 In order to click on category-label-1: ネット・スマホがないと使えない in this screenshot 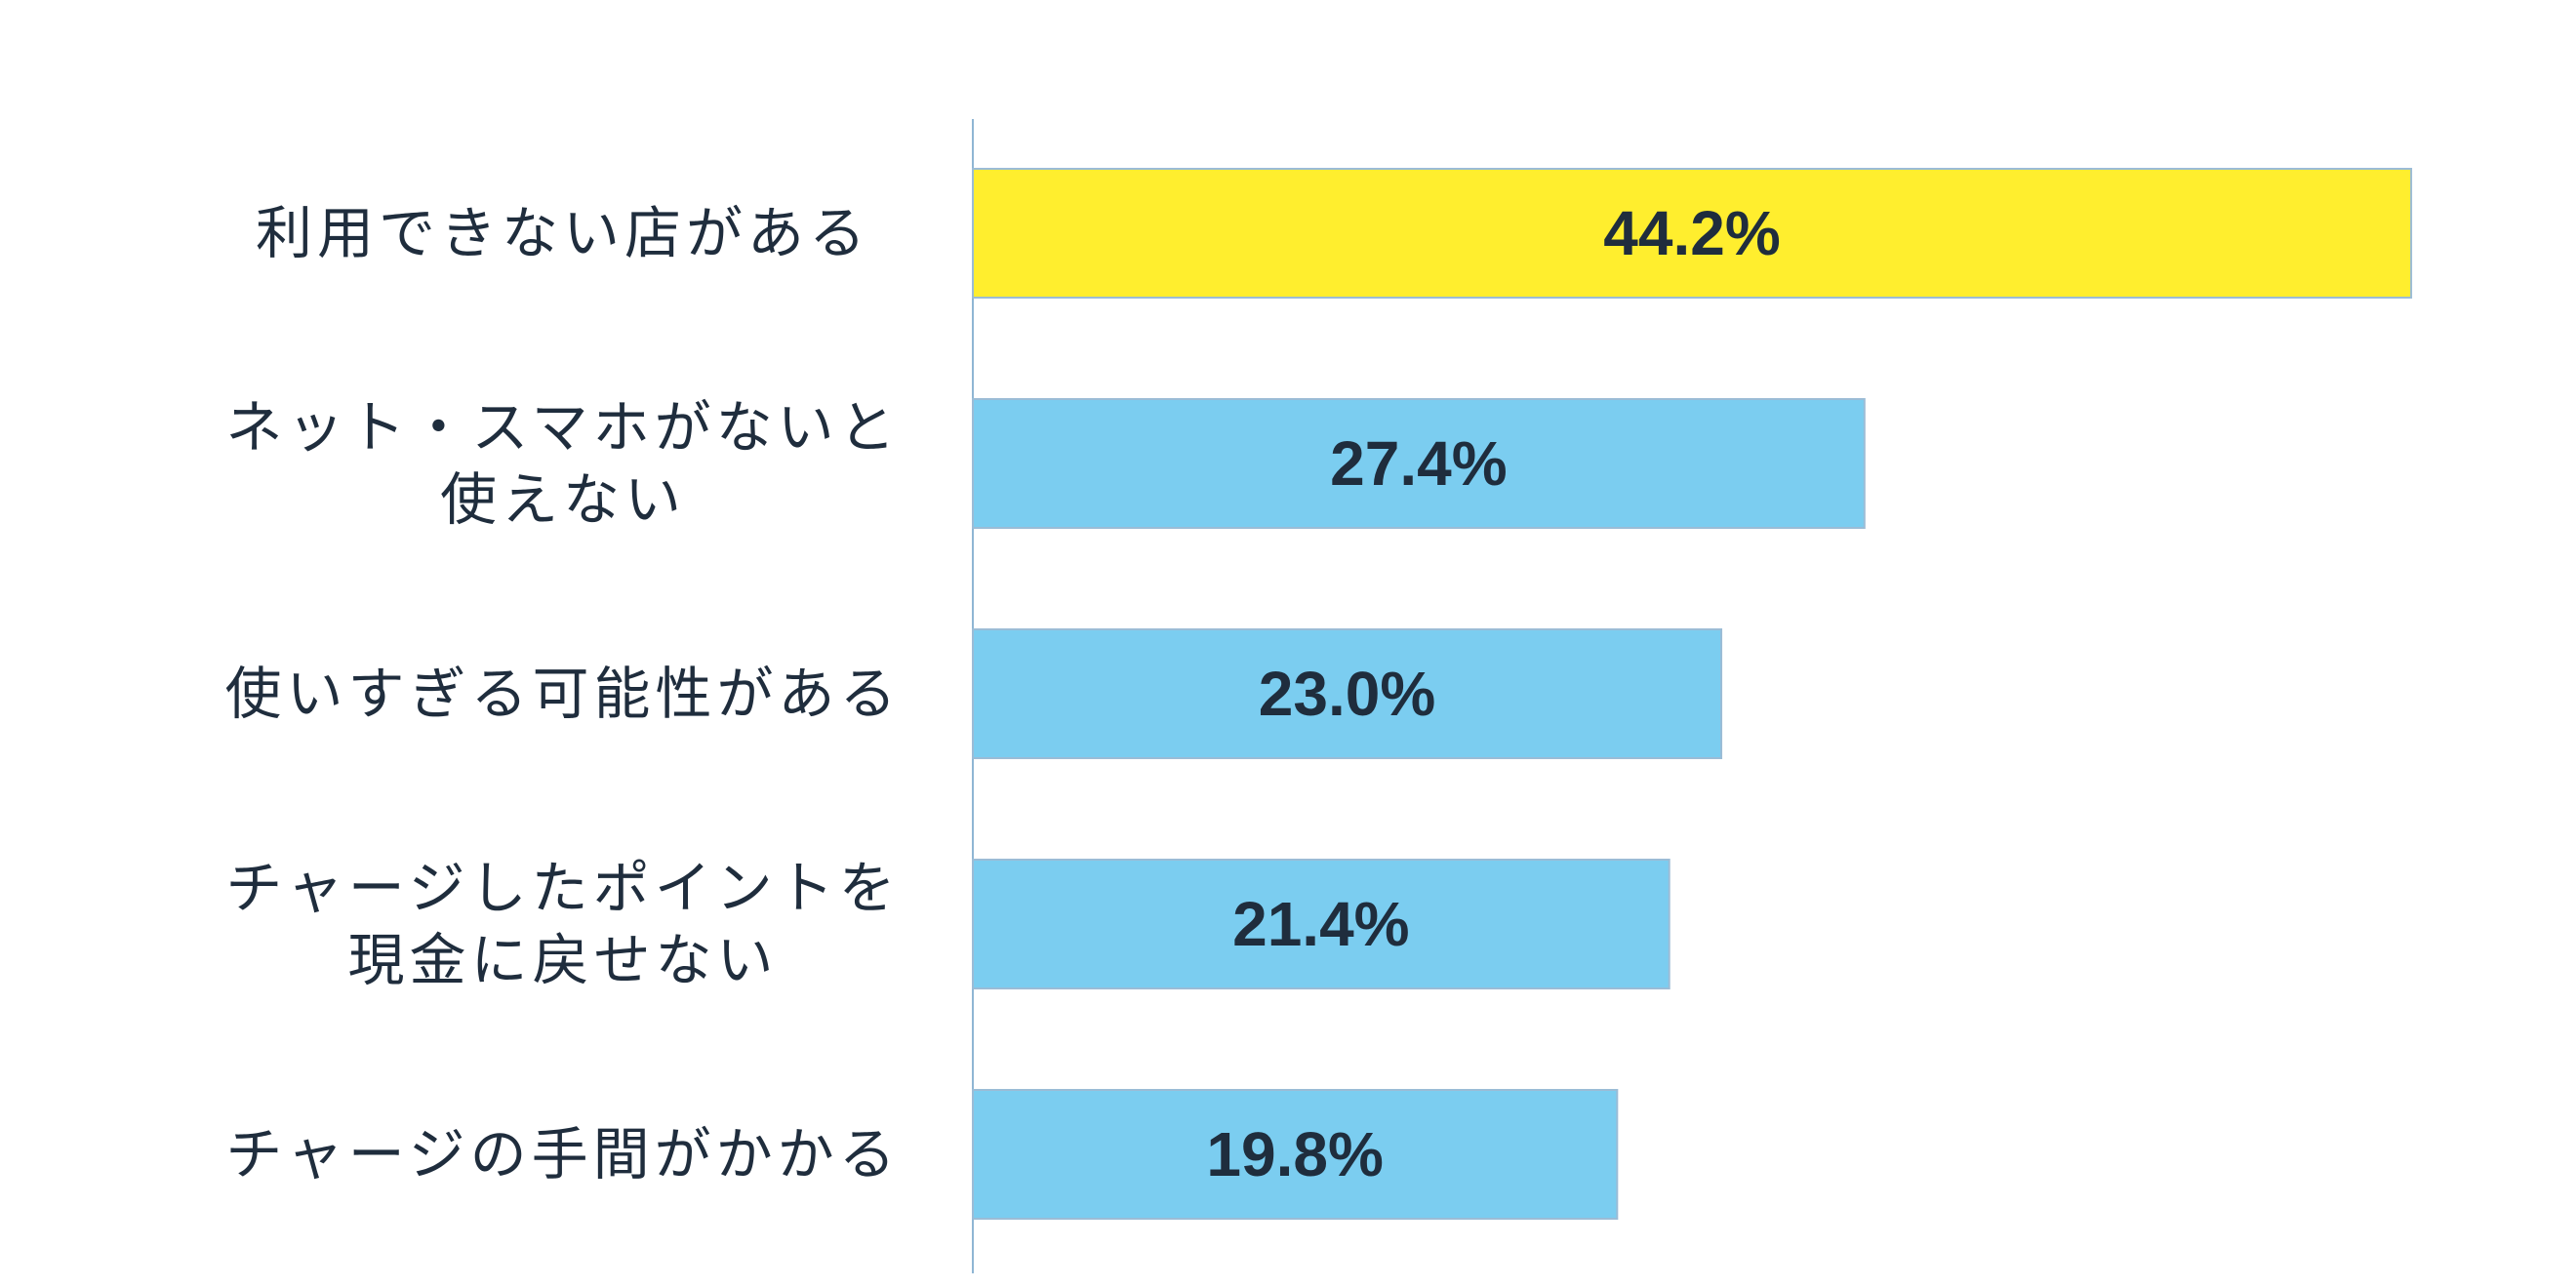, I will do `click(562, 463)`.